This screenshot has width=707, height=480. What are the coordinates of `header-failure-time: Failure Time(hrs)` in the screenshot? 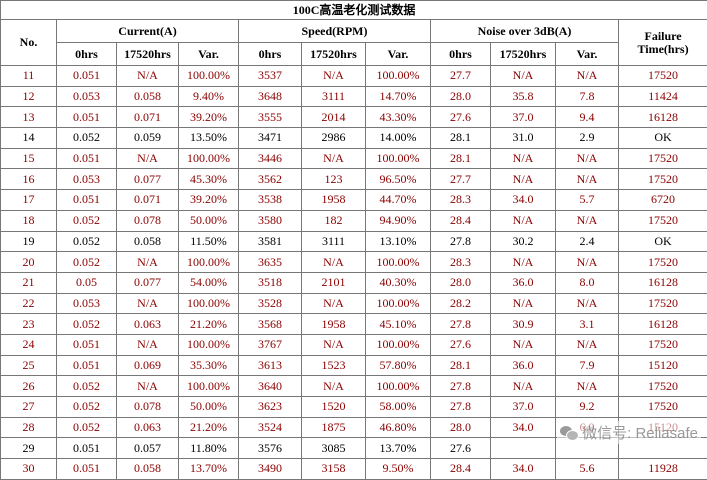 It's located at (663, 43).